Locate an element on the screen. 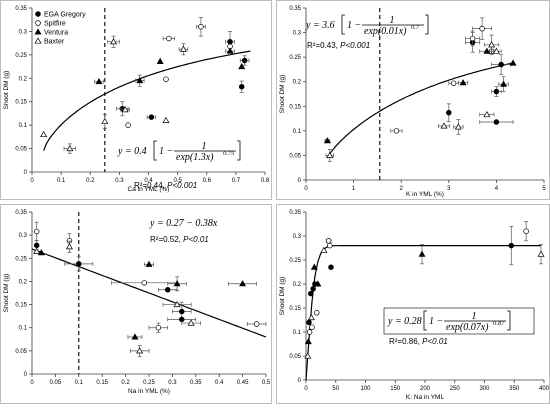 The width and height of the screenshot is (550, 409). x-tick-label: 400 is located at coordinates (544, 389).